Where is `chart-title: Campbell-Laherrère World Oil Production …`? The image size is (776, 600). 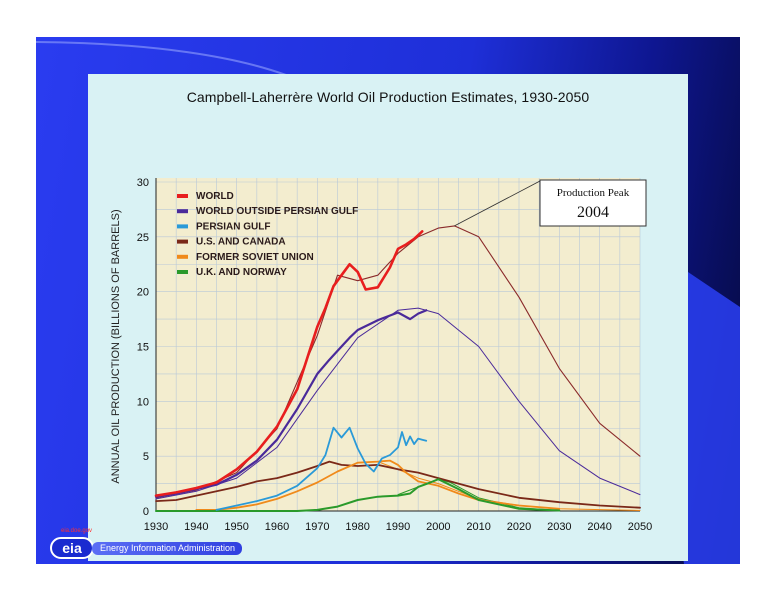
chart-title: Campbell-Laherrère World Oil Production … is located at coordinates (388, 97).